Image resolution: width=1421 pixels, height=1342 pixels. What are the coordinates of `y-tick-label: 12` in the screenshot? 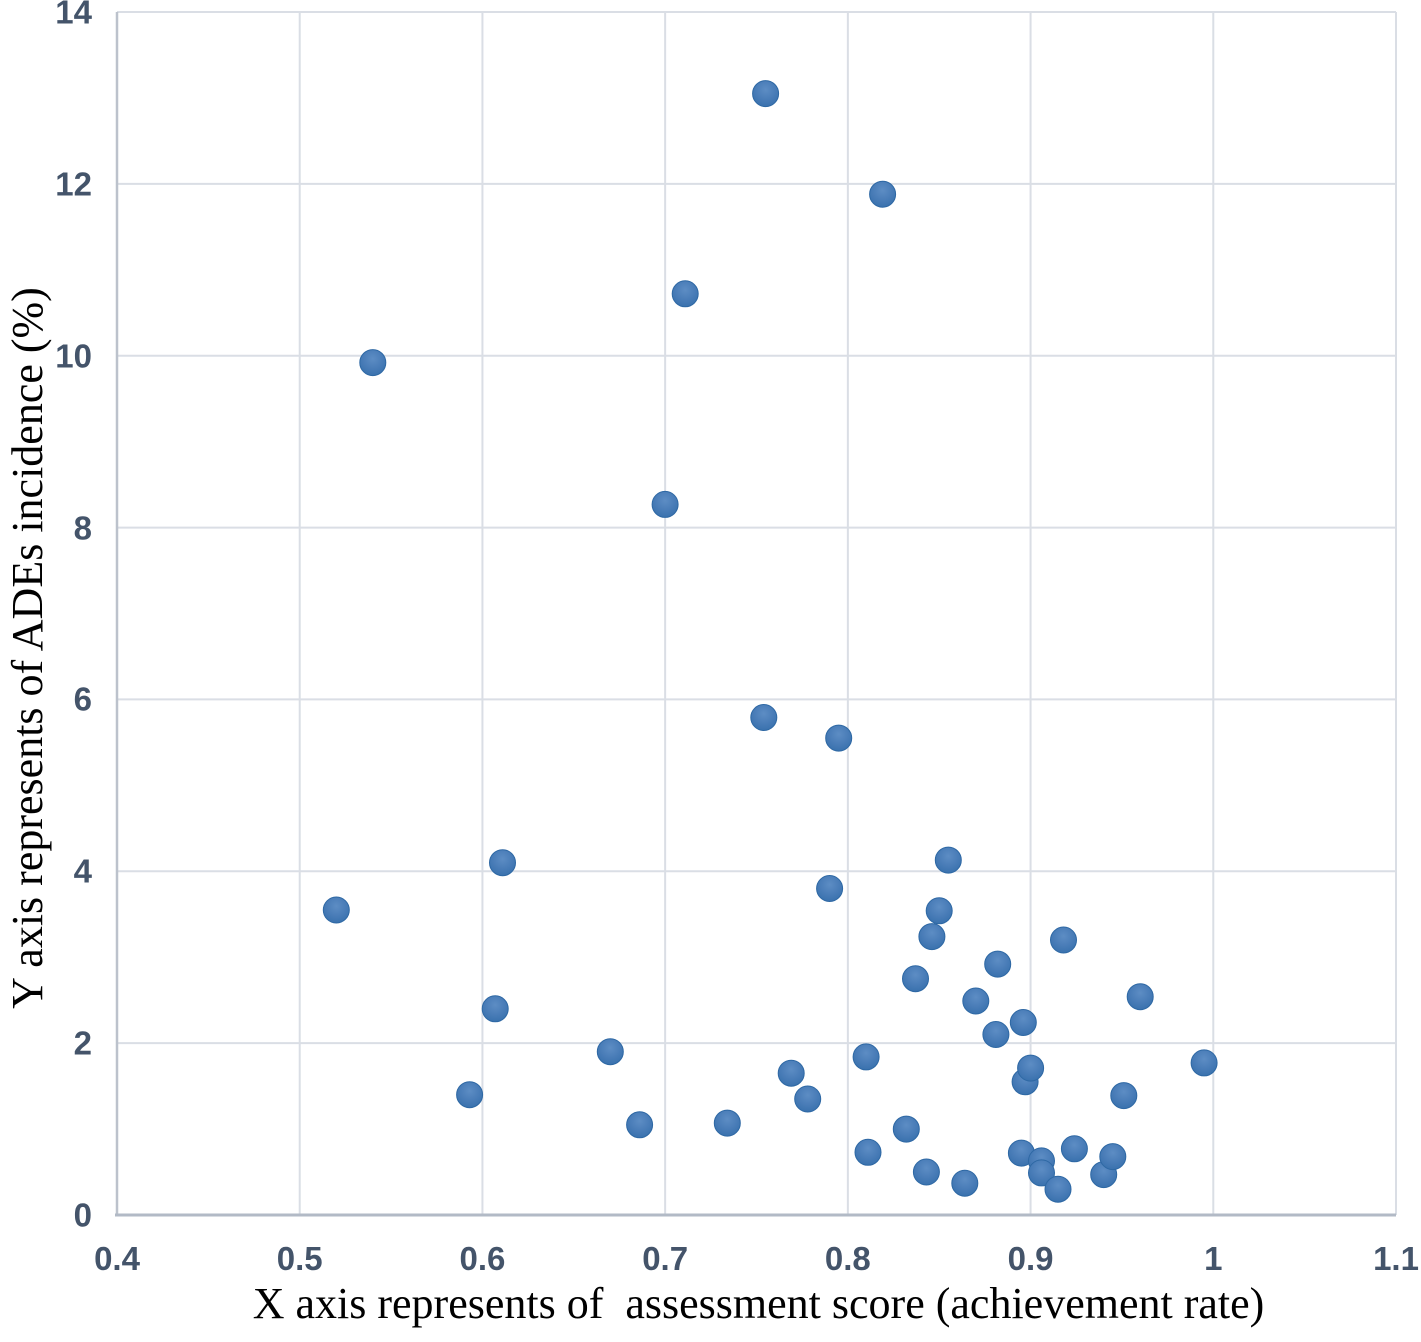 It's located at (73, 184).